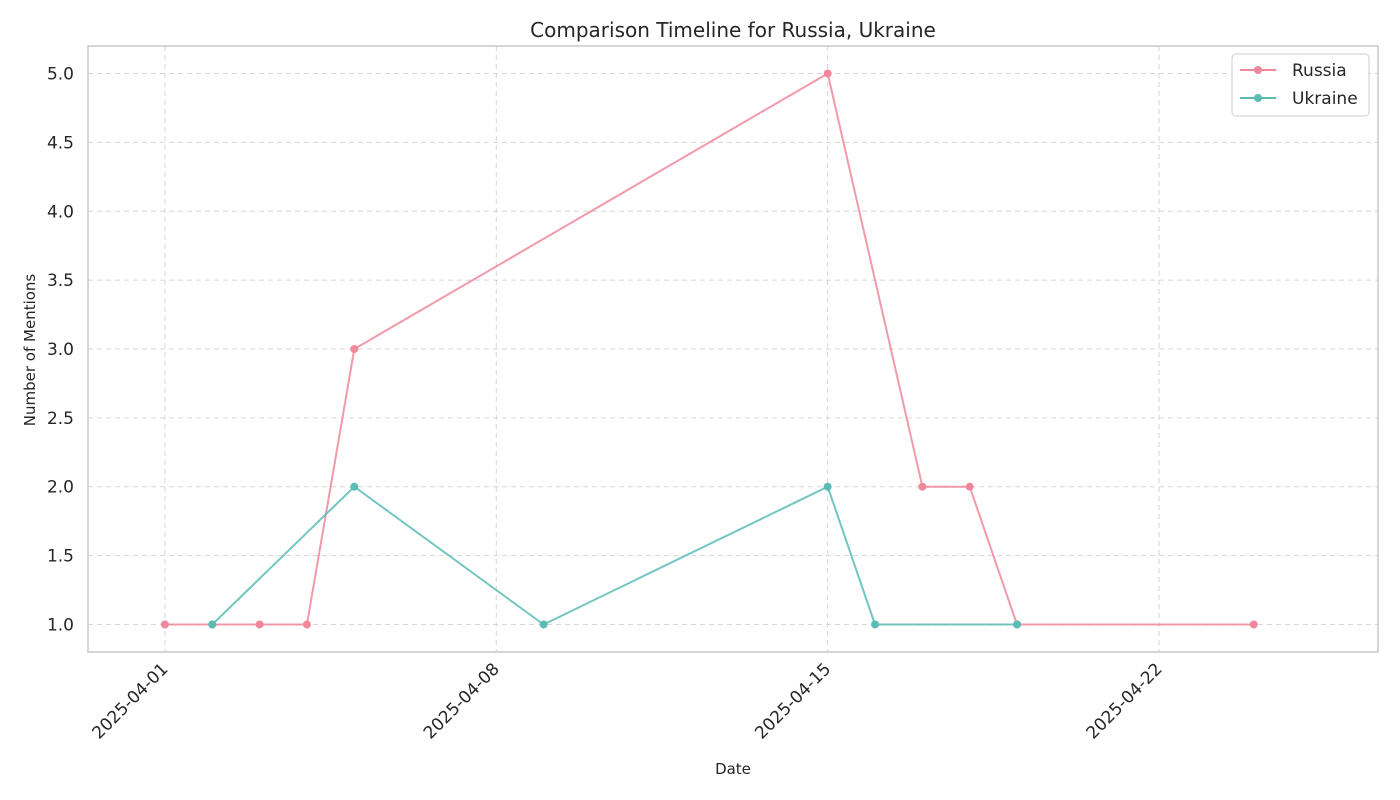 Image resolution: width=1400 pixels, height=800 pixels. I want to click on y-tick-label: 5.0, so click(60, 75).